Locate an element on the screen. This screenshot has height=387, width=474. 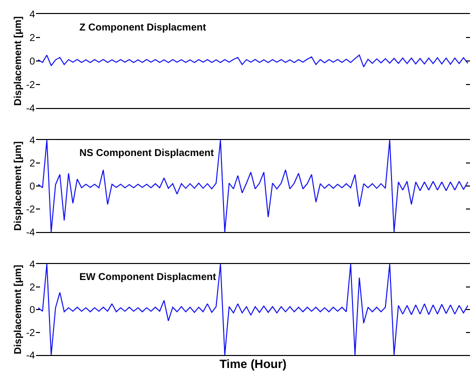
text: NS Component Displacment is located at coordinates (147, 154).